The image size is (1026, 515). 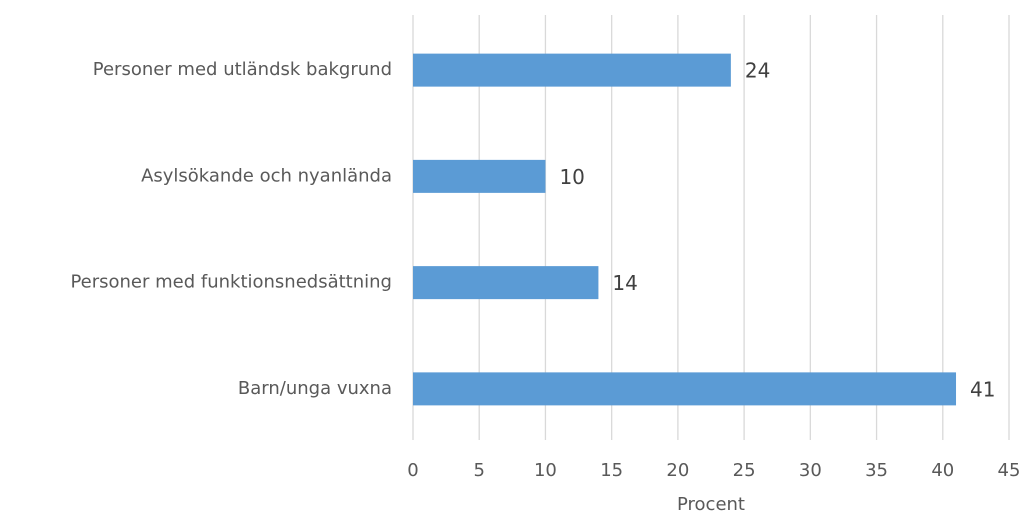 I want to click on y-tick-label: Barn/unga vuxna, so click(x=315, y=388).